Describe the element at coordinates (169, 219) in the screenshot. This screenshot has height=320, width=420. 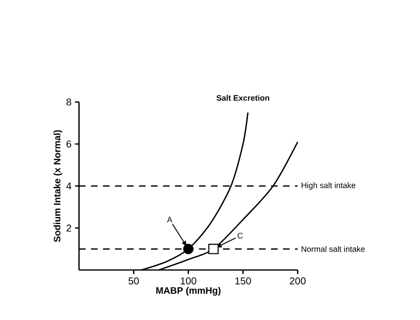
I see `annotation: A` at that location.